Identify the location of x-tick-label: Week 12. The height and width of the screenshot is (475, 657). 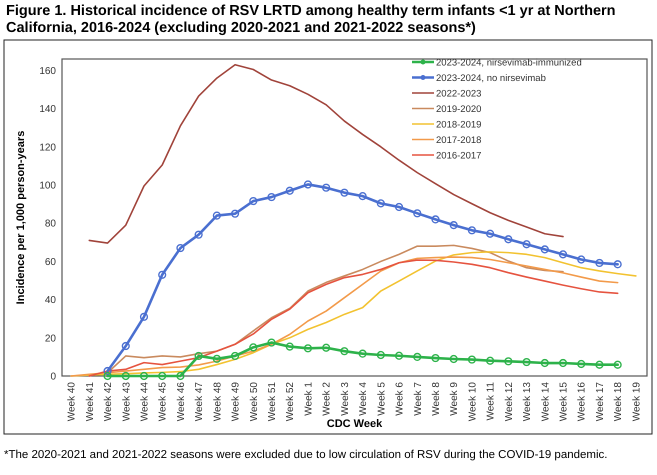
(509, 402).